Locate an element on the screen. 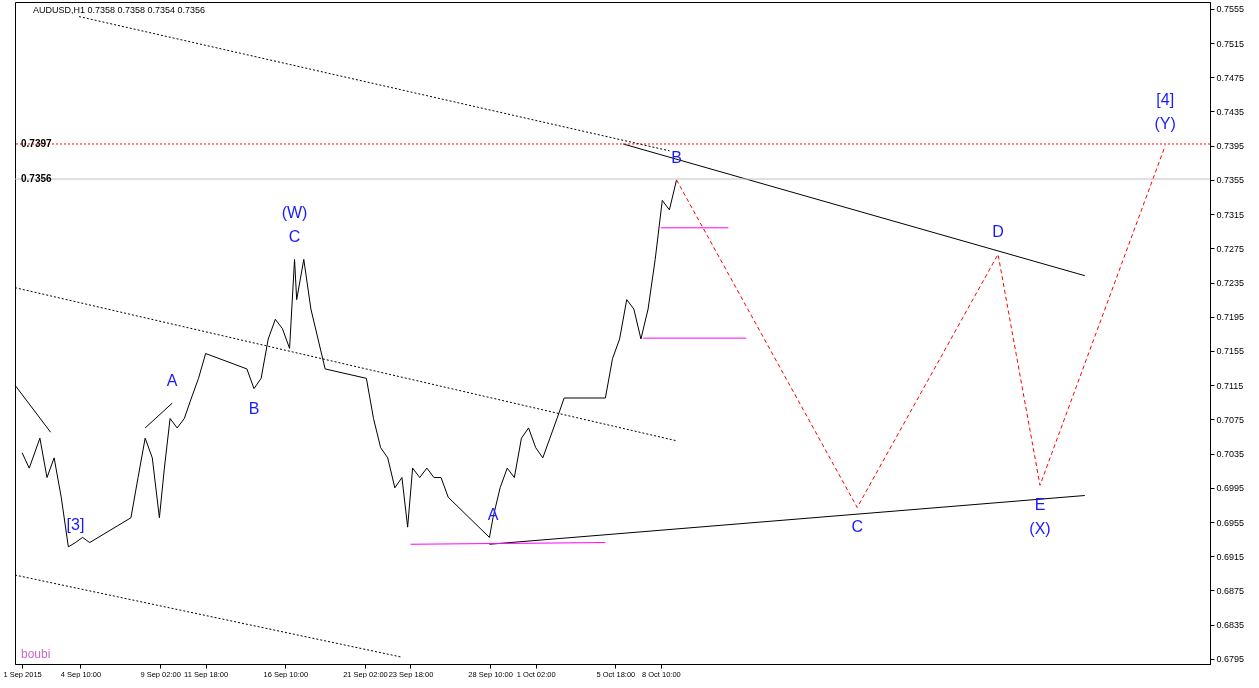 Image resolution: width=1259 pixels, height=688 pixels. y-tick-label: 0.7115 is located at coordinates (1230, 385).